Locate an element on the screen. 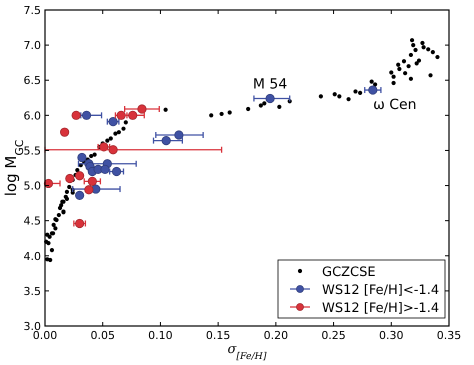 Image resolution: width=474 pixels, height=365 pixels. x-tick-label: 0.20 is located at coordinates (276, 335).